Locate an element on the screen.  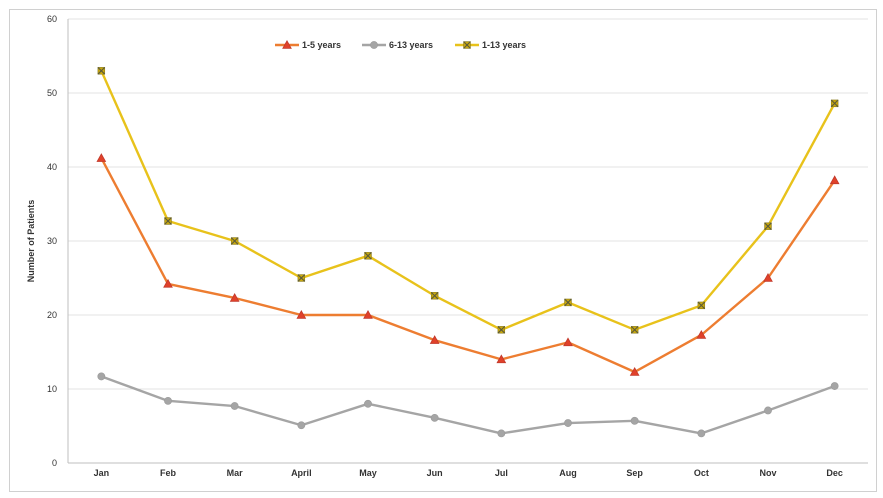
y-tick-label: 60 is located at coordinates (52, 19).